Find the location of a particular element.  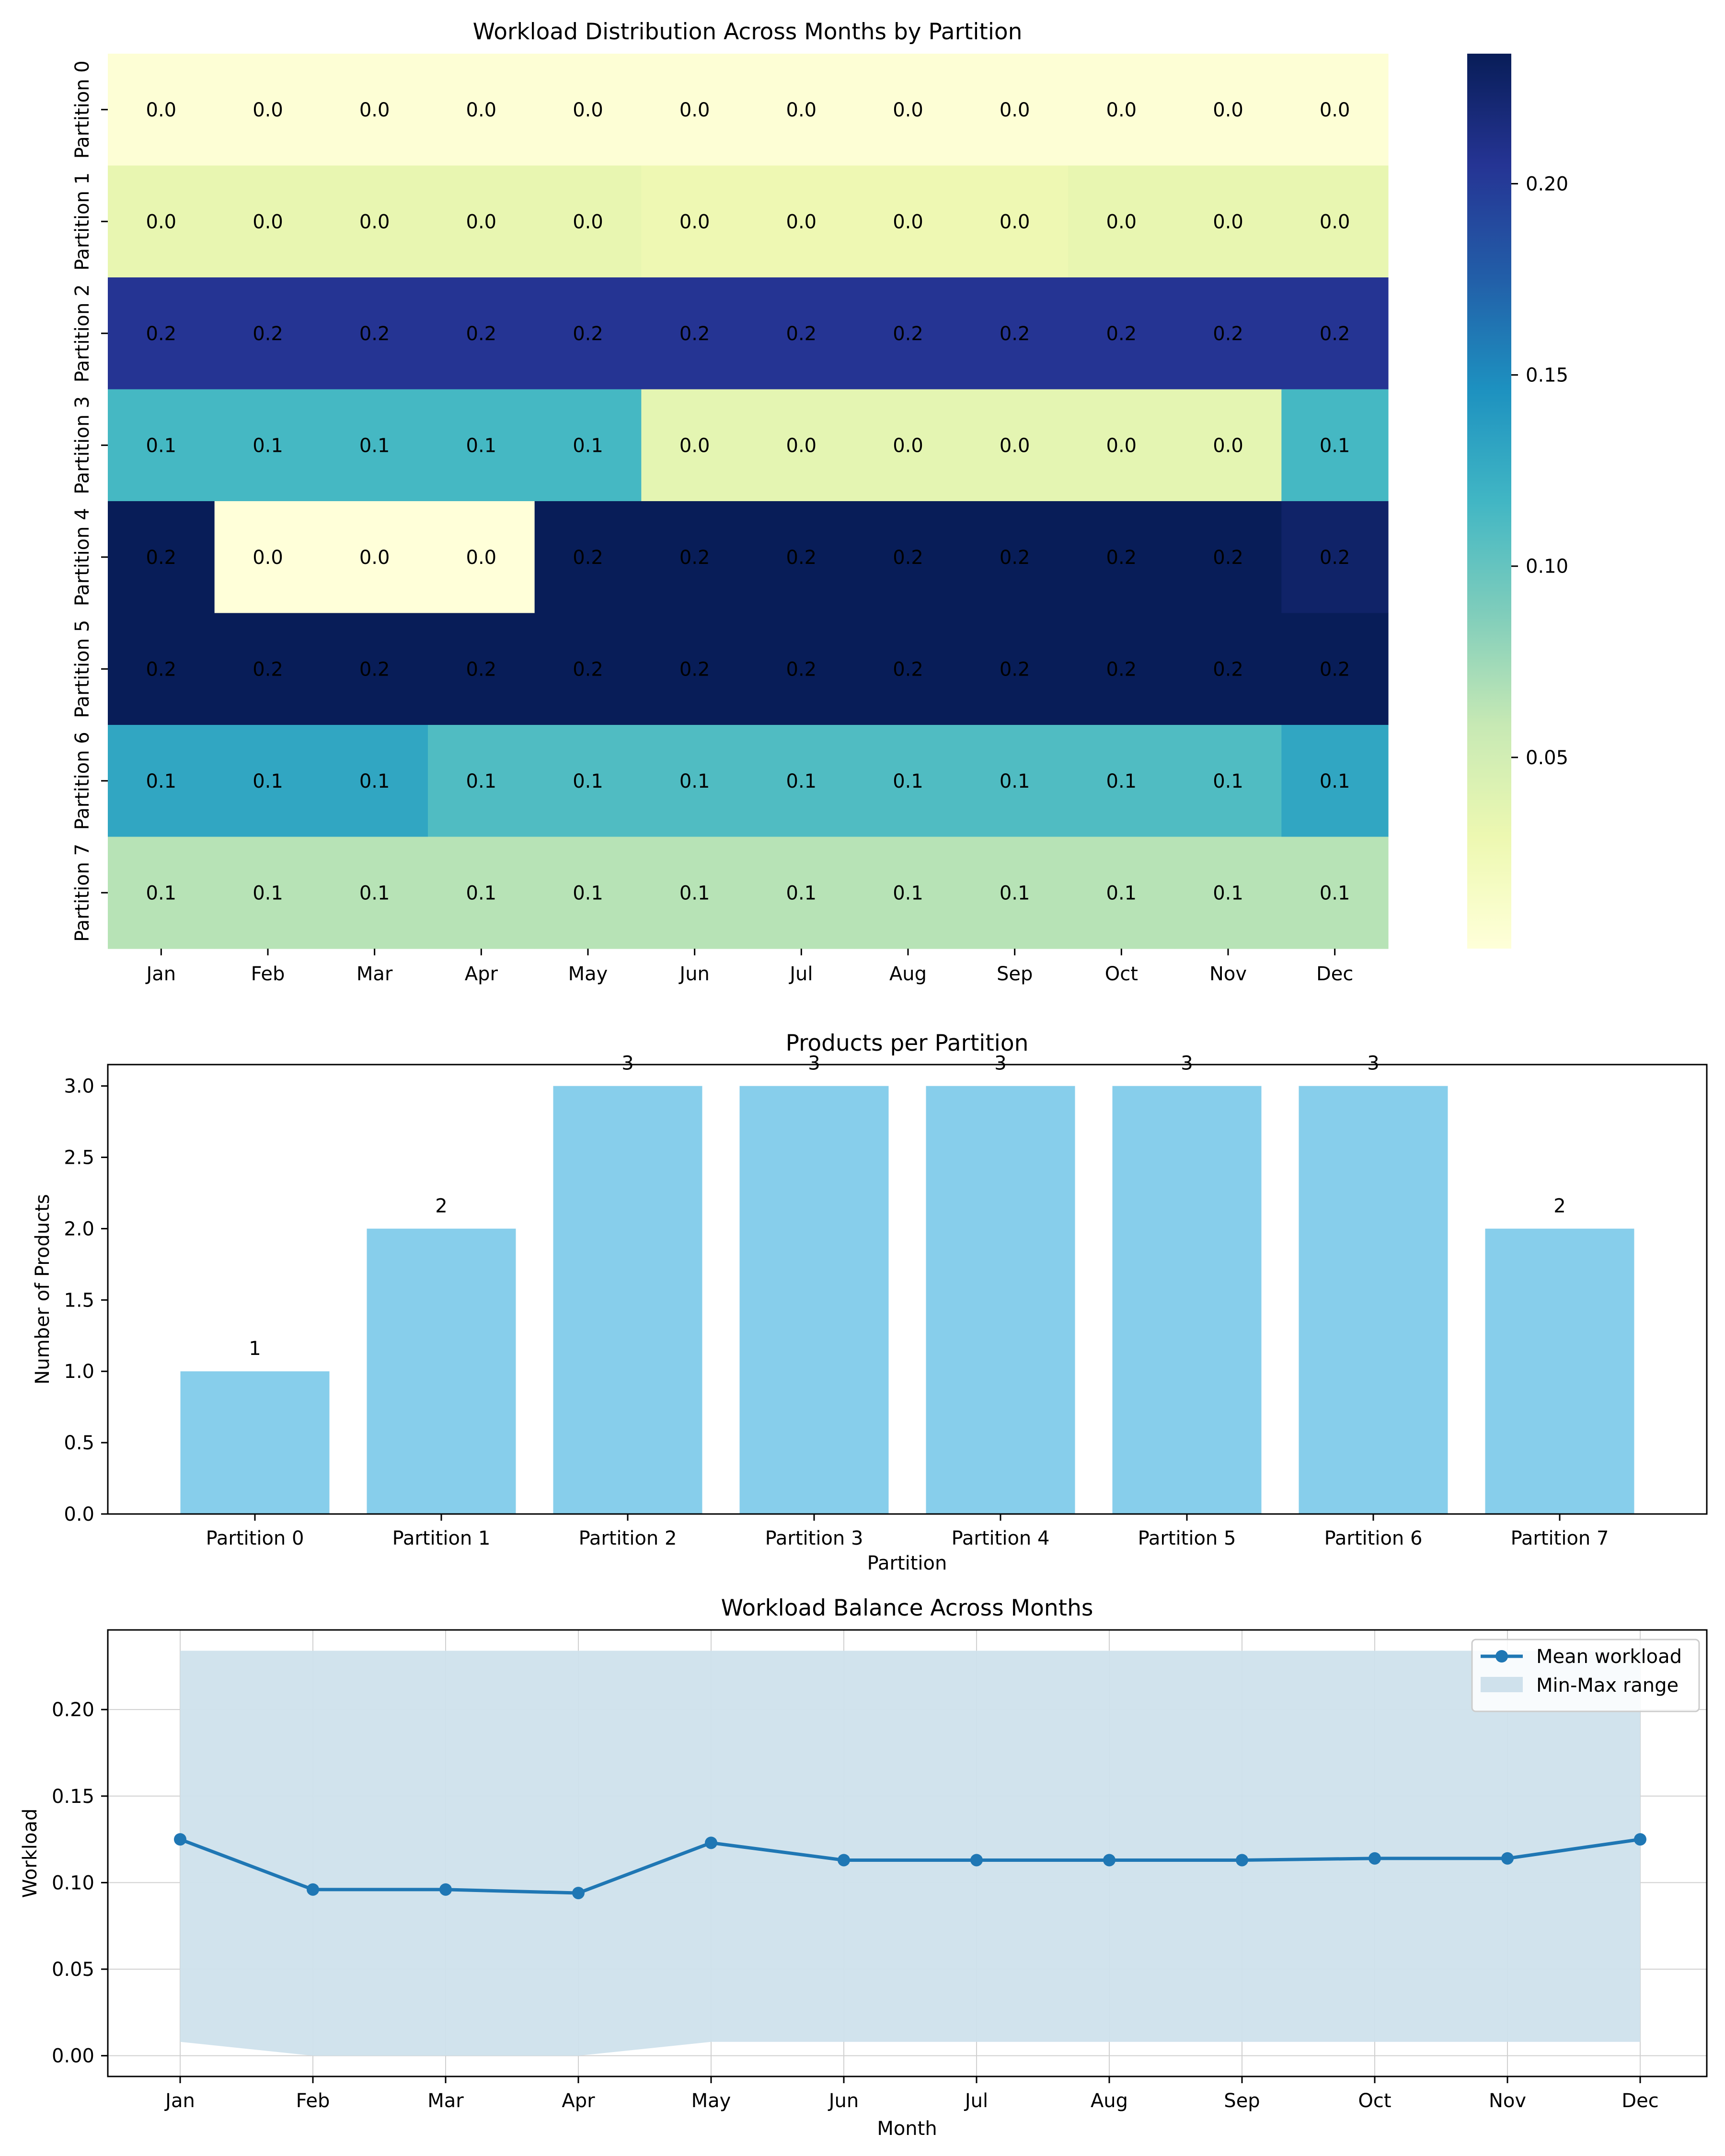

heatmap-x-tick-label: Jan is located at coordinates (160, 974).